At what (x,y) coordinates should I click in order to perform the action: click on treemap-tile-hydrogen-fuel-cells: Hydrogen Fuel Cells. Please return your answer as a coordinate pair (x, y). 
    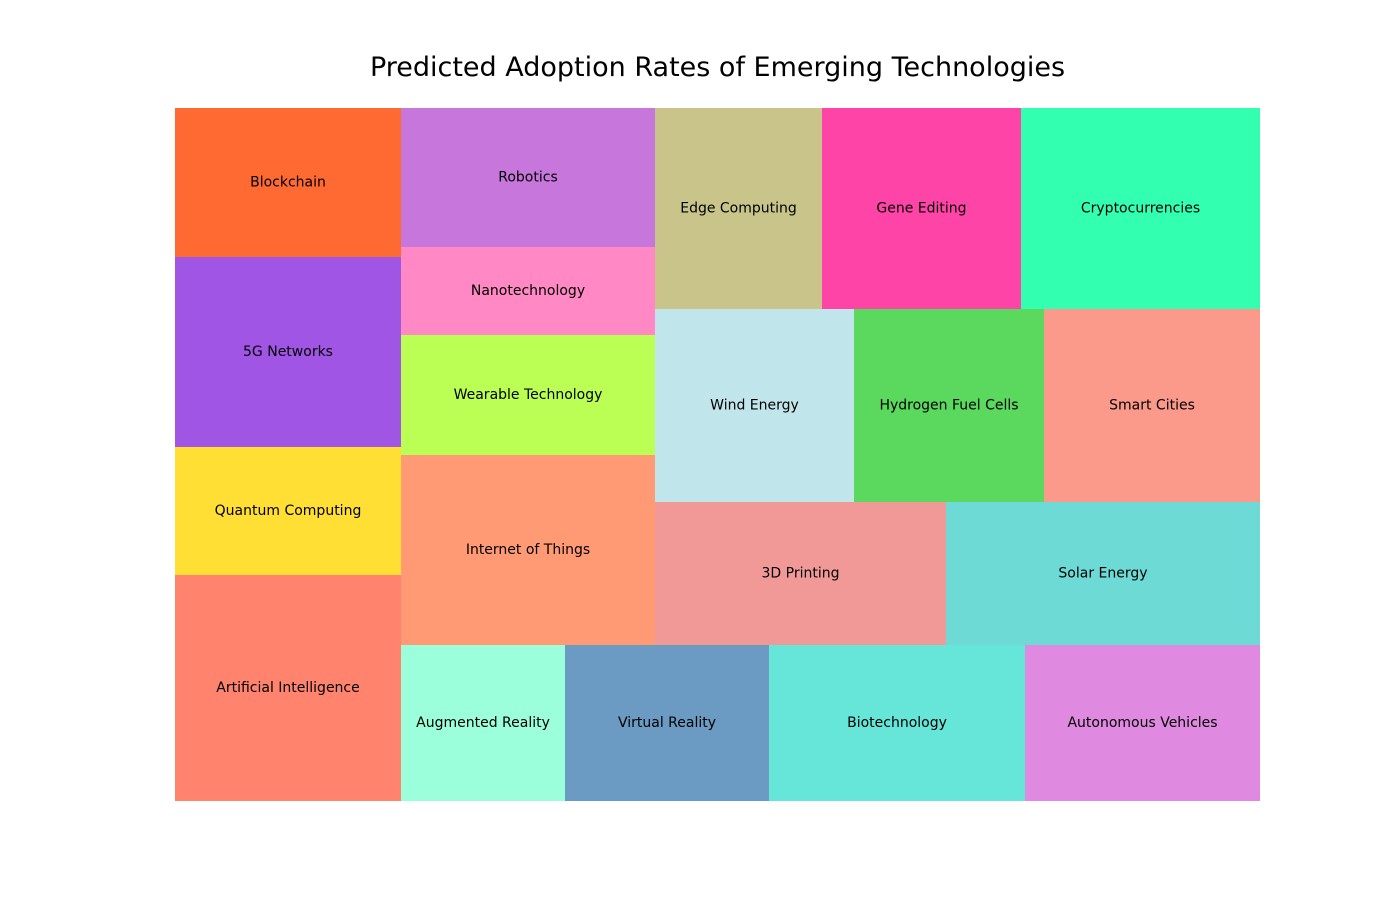
    Looking at the image, I should click on (949, 405).